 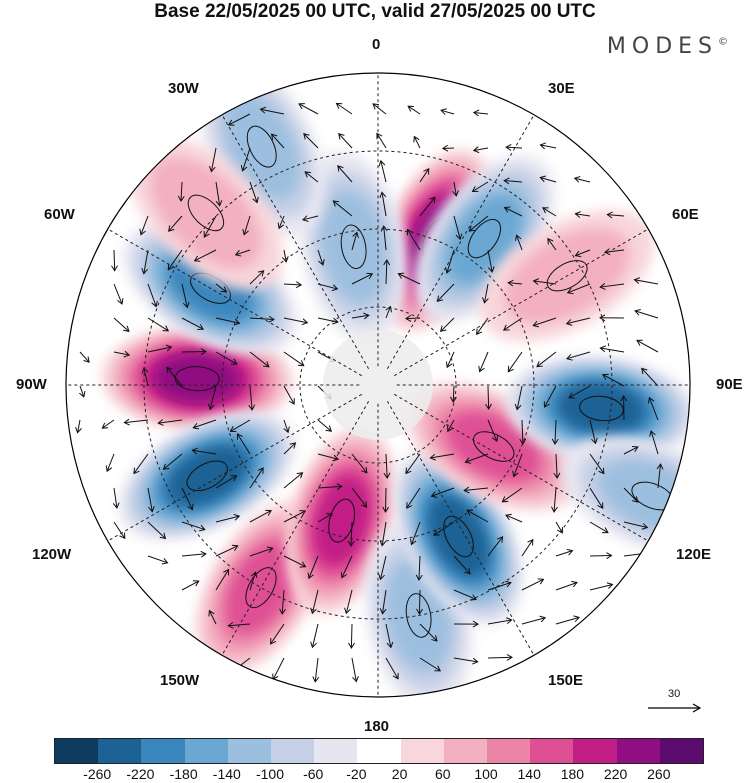 What do you see at coordinates (377, 726) in the screenshot?
I see `label-lon-180: 180` at bounding box center [377, 726].